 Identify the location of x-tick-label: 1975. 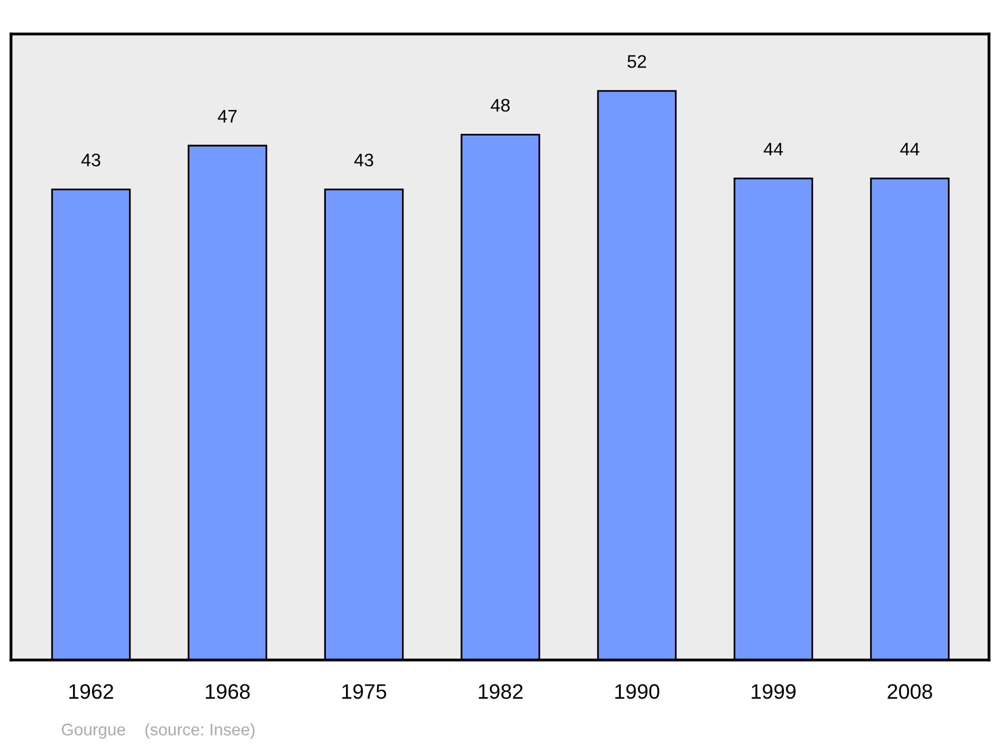
(364, 691).